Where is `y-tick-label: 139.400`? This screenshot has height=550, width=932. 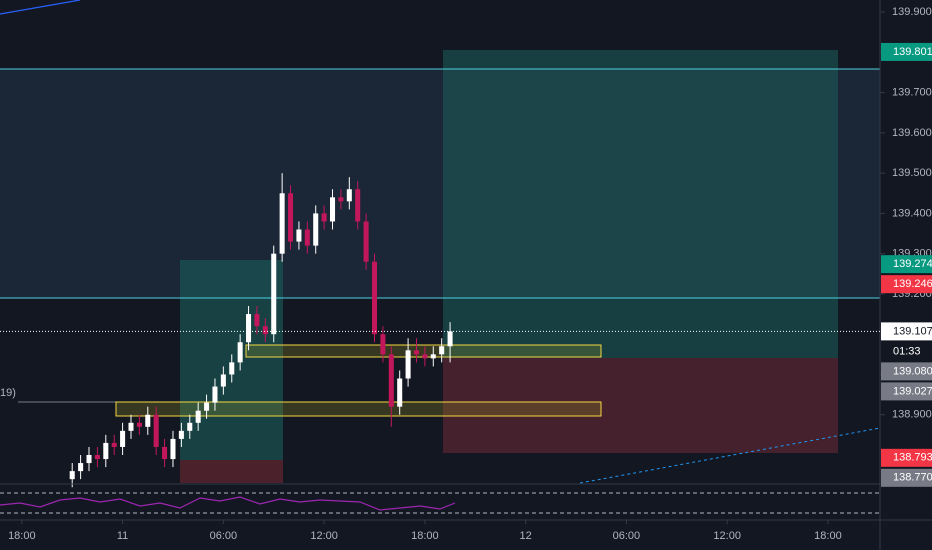 y-tick-label: 139.400 is located at coordinates (912, 213).